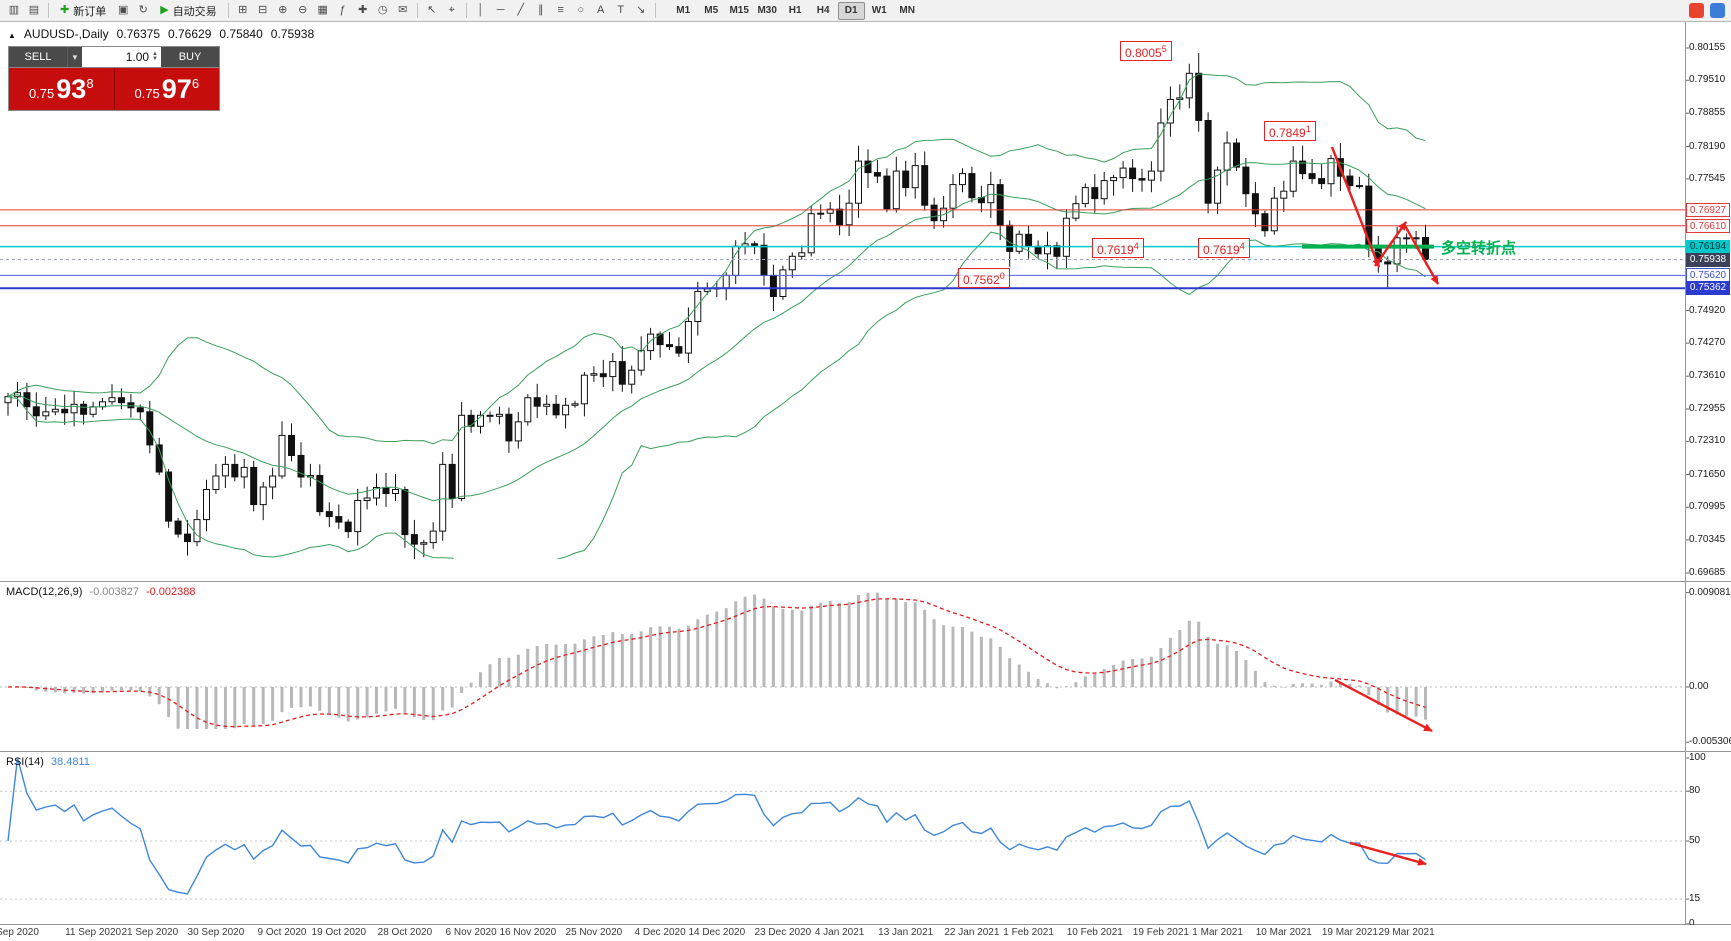  I want to click on toolbar-buttons: ▥ ▤ ✚ 新订单 ▣ ↻ ▶ 自动交易 ⊞ ⊟ ⊕ ⊖ ▦ ƒ ✚ ◷ ✉ ↖ ⌖ │ ─ ╱ ∥ ≡ ○ A T ↘, so click(332, 11).